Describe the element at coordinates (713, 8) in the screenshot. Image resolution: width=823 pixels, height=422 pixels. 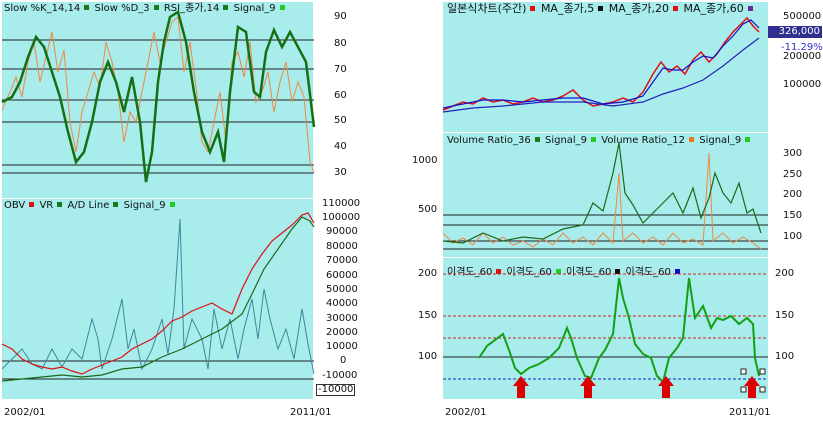
I see `legend-item: MA_종가,60` at that location.